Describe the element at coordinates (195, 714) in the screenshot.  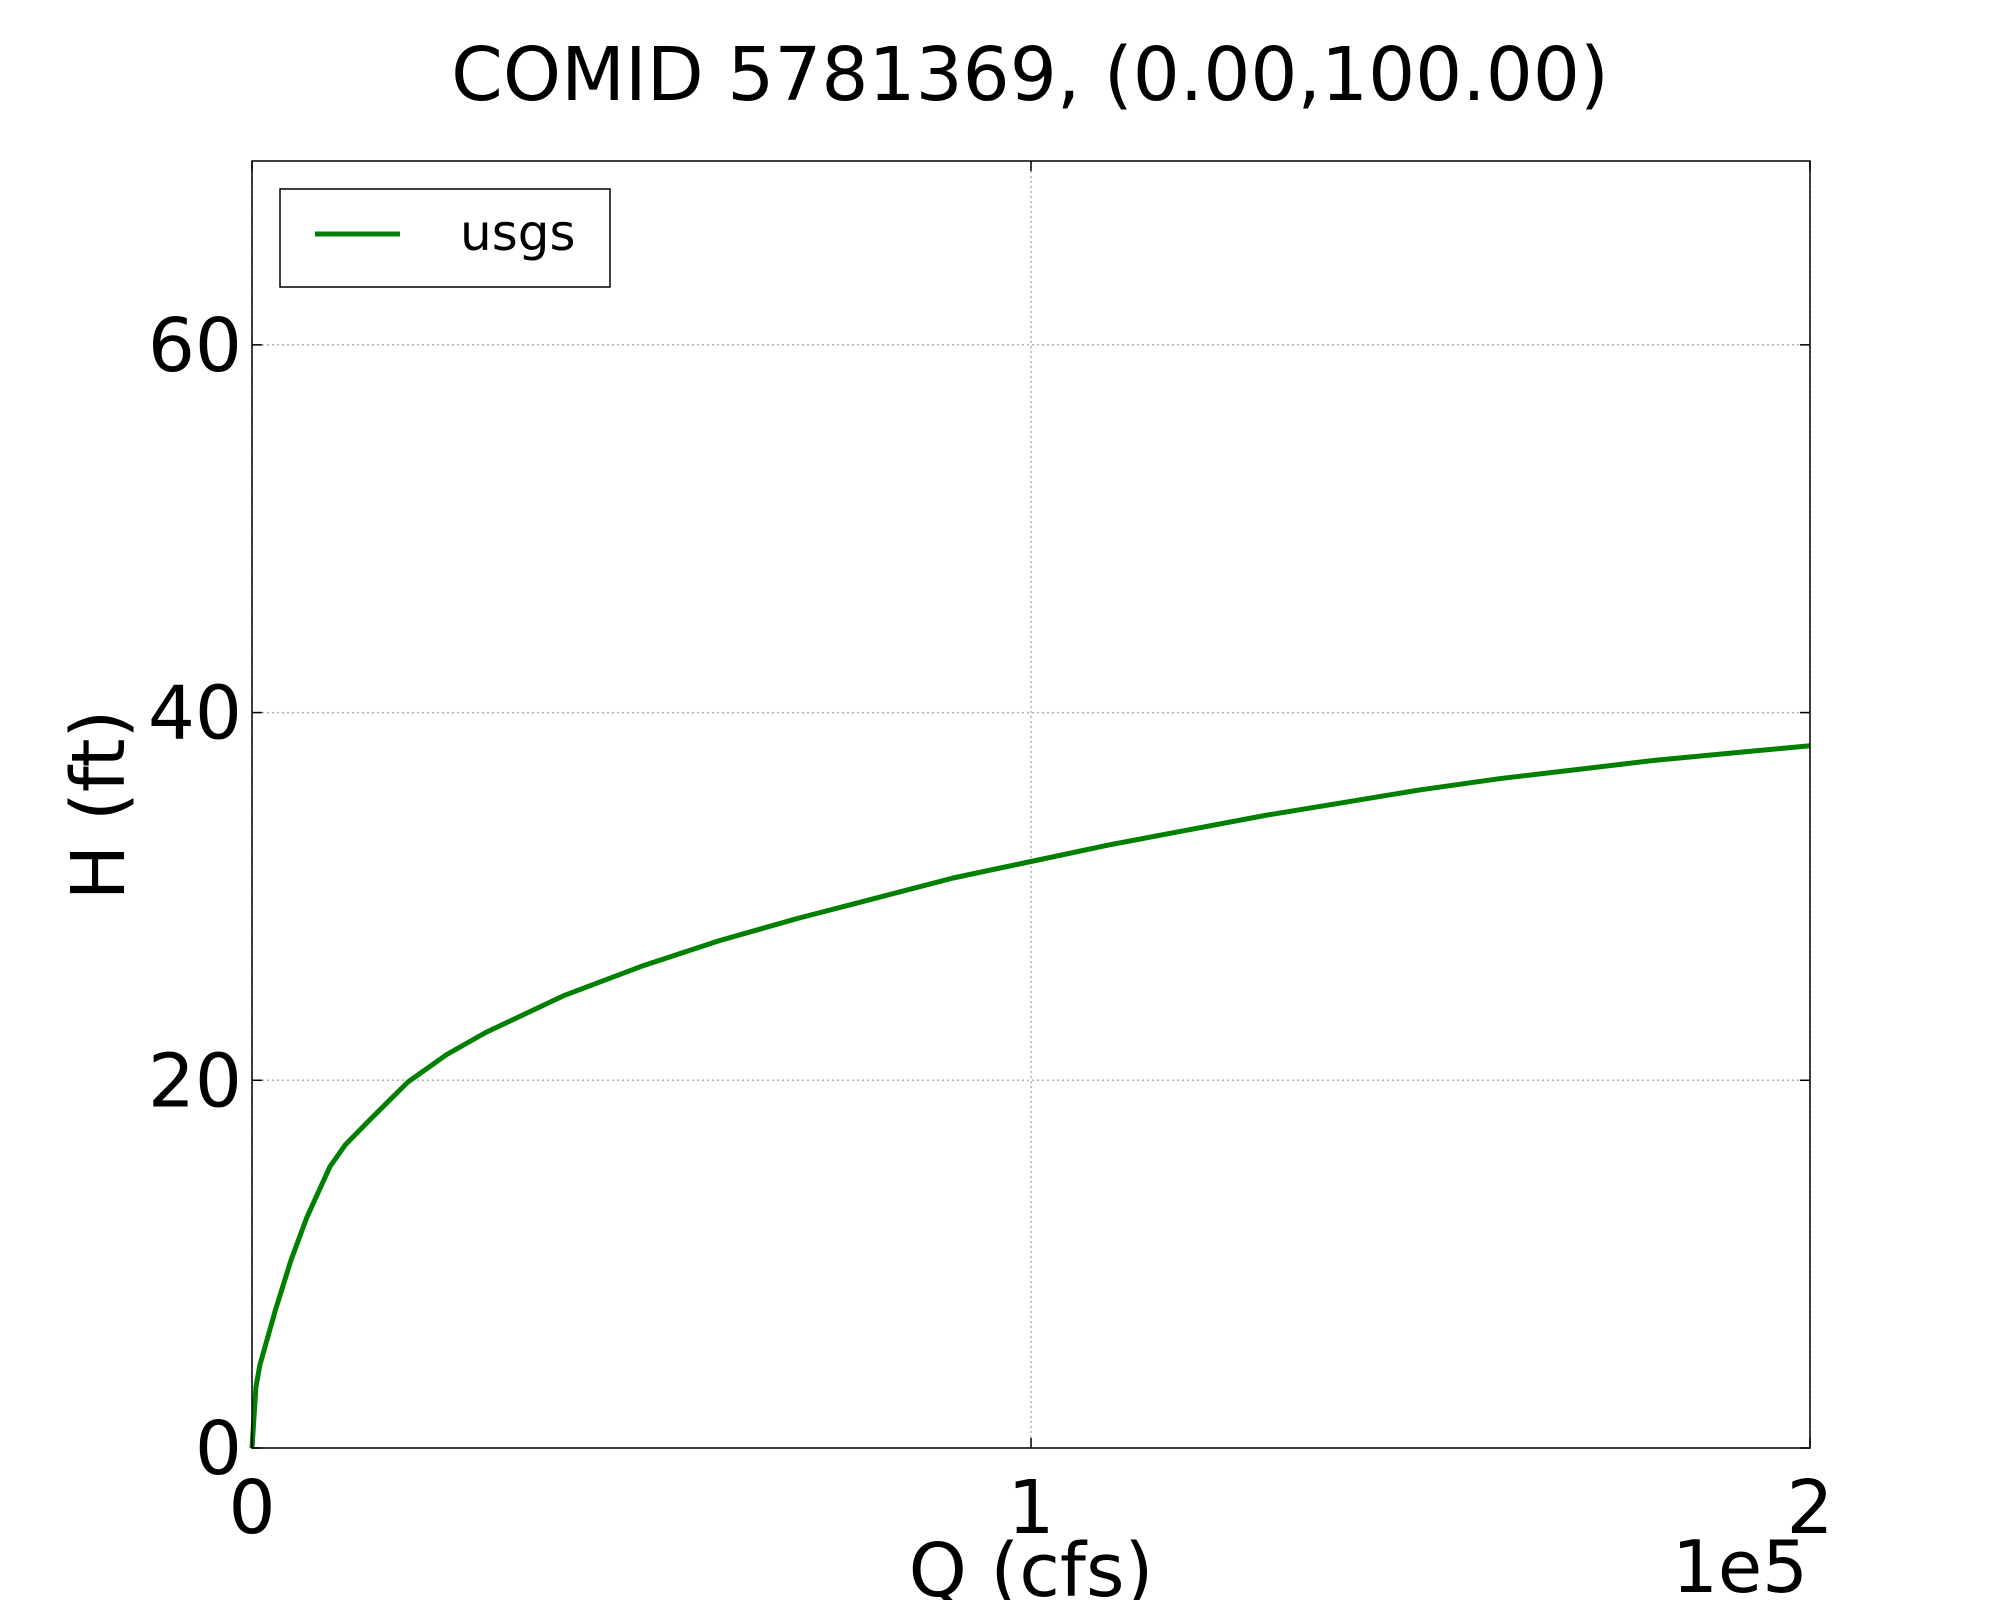
I see `y-tick-label: 40` at that location.